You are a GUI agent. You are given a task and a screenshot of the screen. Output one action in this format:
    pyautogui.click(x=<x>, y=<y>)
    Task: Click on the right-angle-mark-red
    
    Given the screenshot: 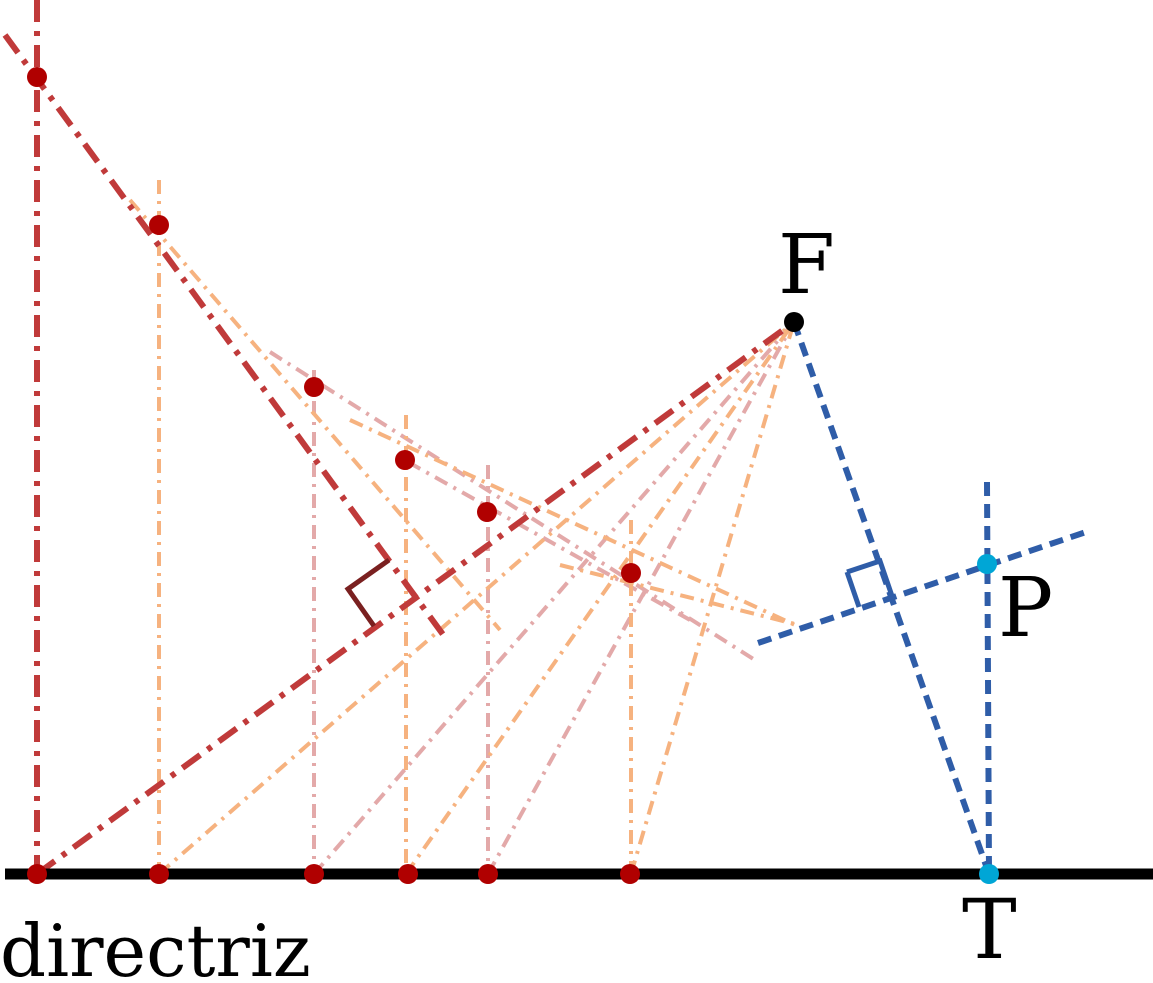 What is the action you would take?
    pyautogui.click(x=367, y=592)
    